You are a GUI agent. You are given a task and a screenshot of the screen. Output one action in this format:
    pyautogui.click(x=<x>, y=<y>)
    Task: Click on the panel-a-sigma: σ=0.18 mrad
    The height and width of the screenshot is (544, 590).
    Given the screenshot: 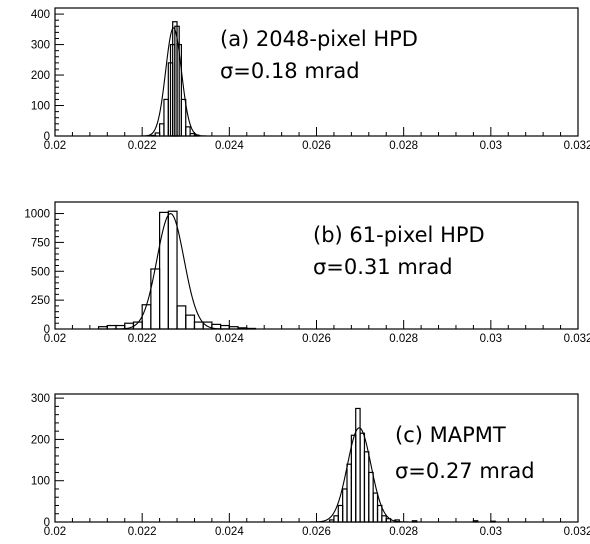 What is the action you would take?
    pyautogui.click(x=290, y=71)
    